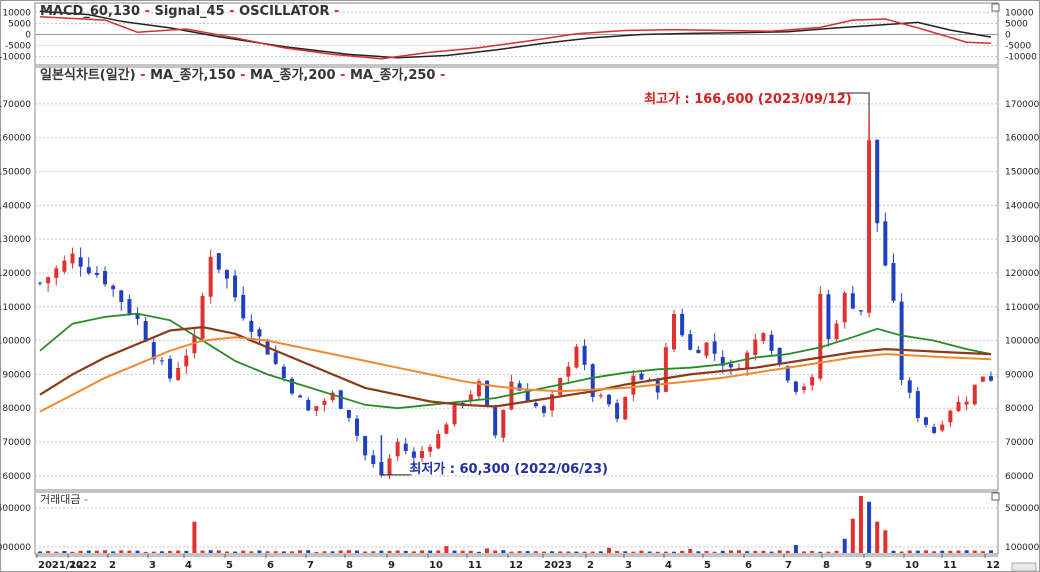  I want to click on macd-legend: MACD_60,130 - Signal_45 - OSCILLATOR -, so click(189, 11).